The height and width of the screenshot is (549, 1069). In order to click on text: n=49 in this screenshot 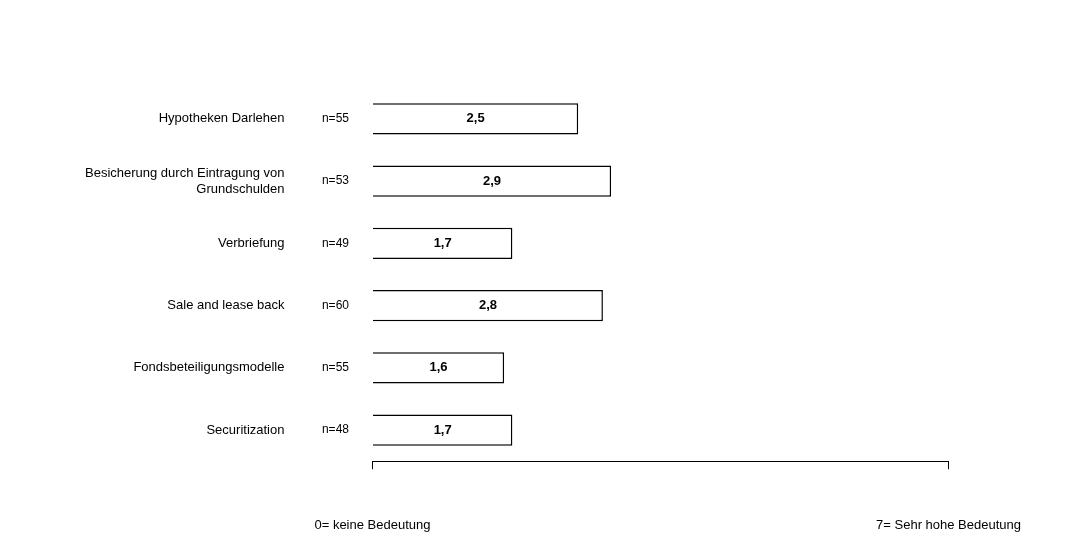, I will do `click(335, 242)`.